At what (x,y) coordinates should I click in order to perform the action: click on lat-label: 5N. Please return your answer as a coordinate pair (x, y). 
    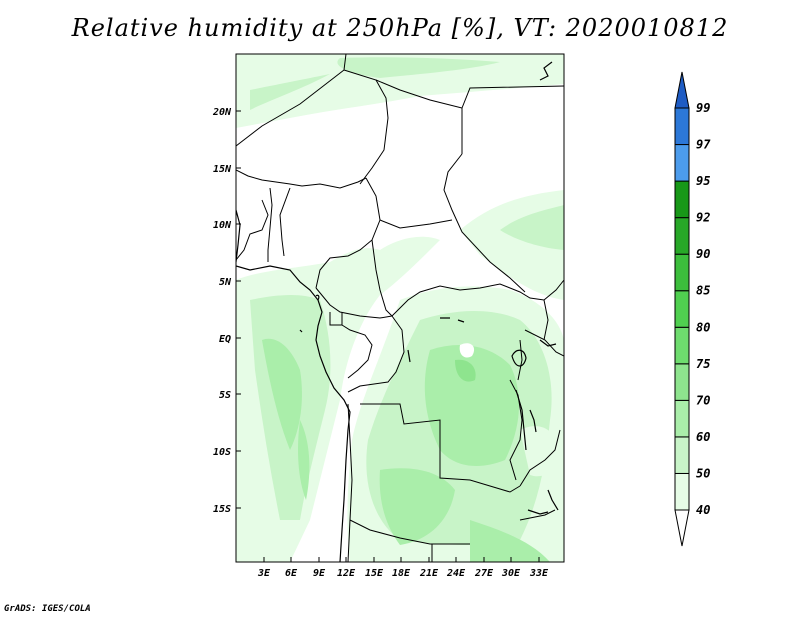
    Looking at the image, I should click on (225, 282).